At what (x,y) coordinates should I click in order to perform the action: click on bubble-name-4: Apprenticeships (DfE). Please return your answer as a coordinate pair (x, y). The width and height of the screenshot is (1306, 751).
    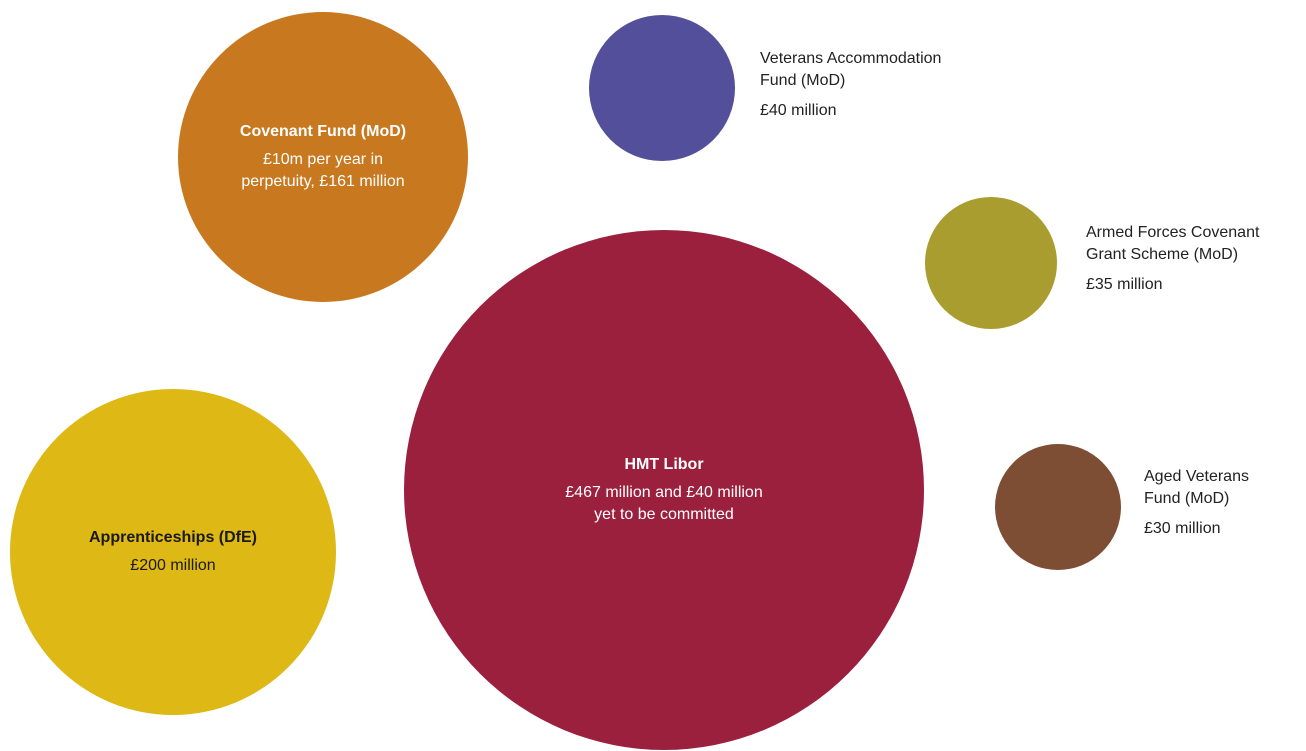
    Looking at the image, I should click on (173, 538).